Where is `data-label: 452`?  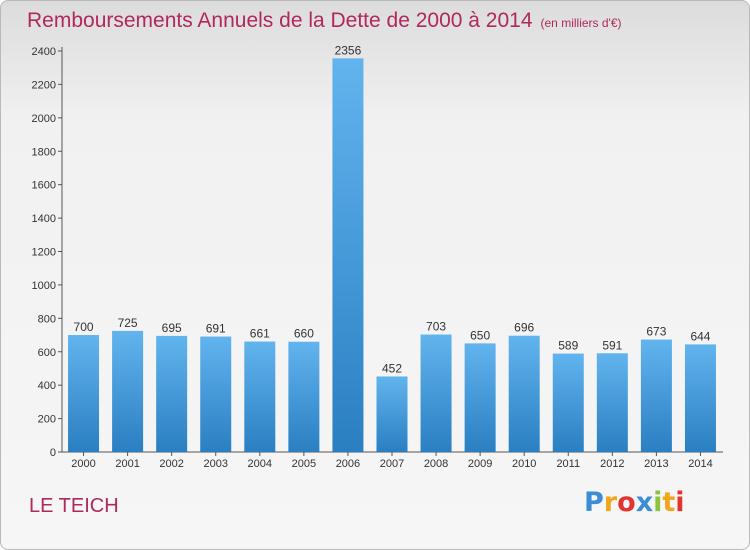 data-label: 452 is located at coordinates (392, 368).